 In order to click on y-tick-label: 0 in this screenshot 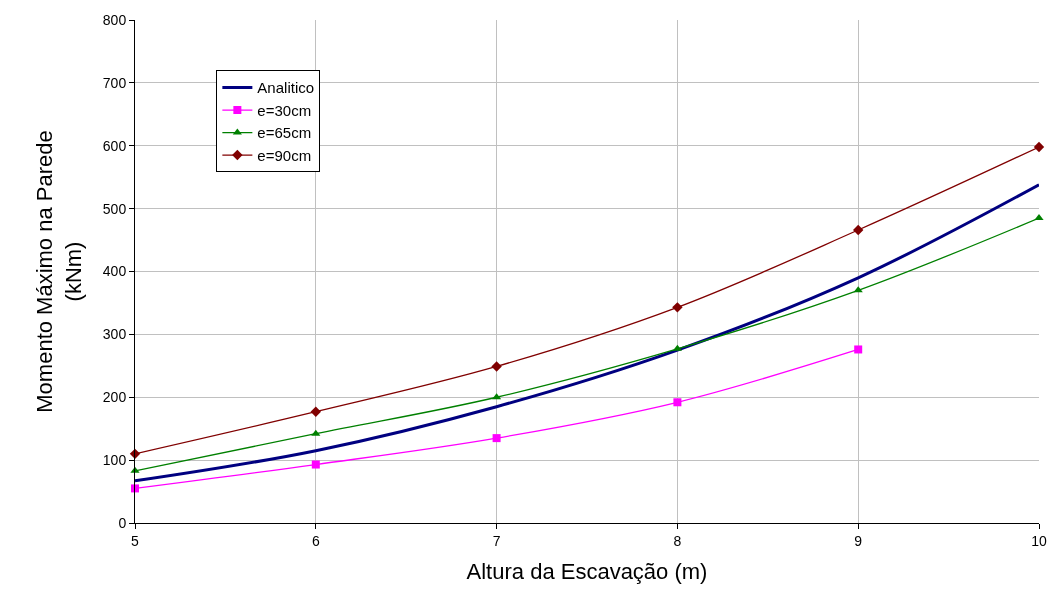, I will do `click(122, 522)`.